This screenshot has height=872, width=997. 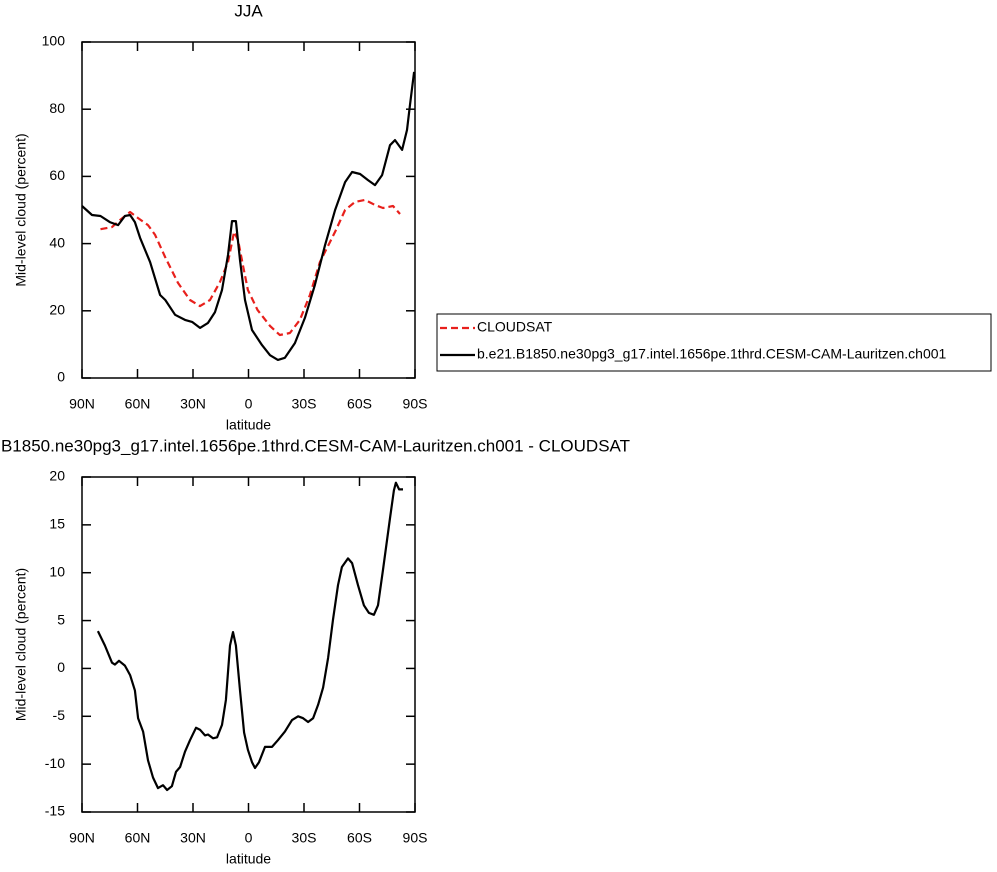 What do you see at coordinates (515, 327) in the screenshot?
I see `legend-label: CLOUDSAT` at bounding box center [515, 327].